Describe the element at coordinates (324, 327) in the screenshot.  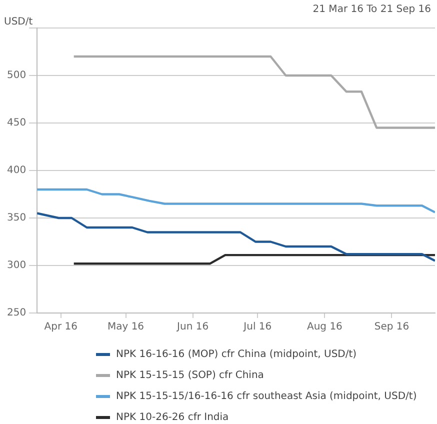
I see `x-tick-label: Aug 16` at that location.